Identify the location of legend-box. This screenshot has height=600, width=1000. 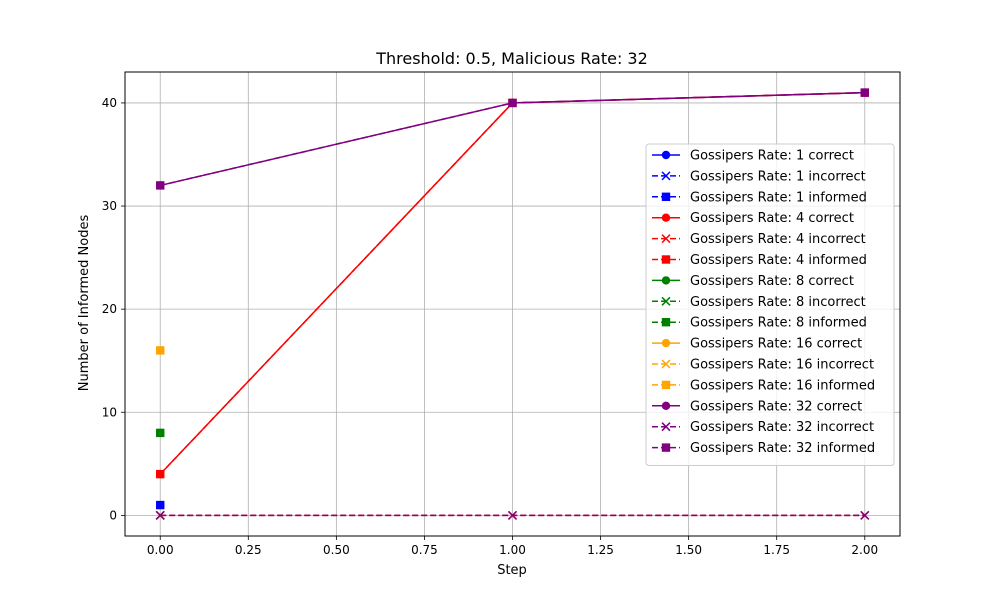
(770, 304).